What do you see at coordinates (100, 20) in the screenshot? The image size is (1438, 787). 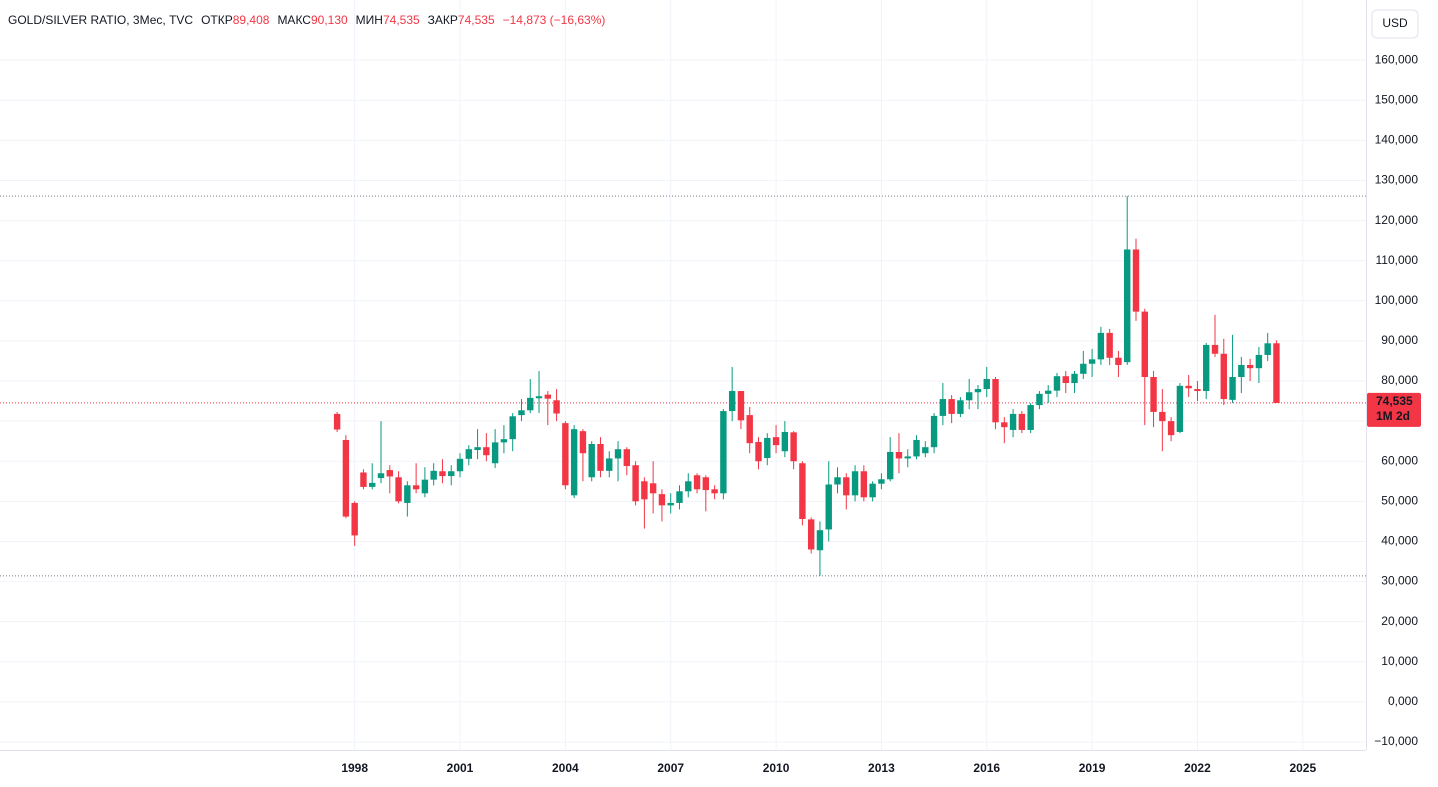 I see `symbol-title: GOLD/SILVER RATIO, 3Мес, TVC` at bounding box center [100, 20].